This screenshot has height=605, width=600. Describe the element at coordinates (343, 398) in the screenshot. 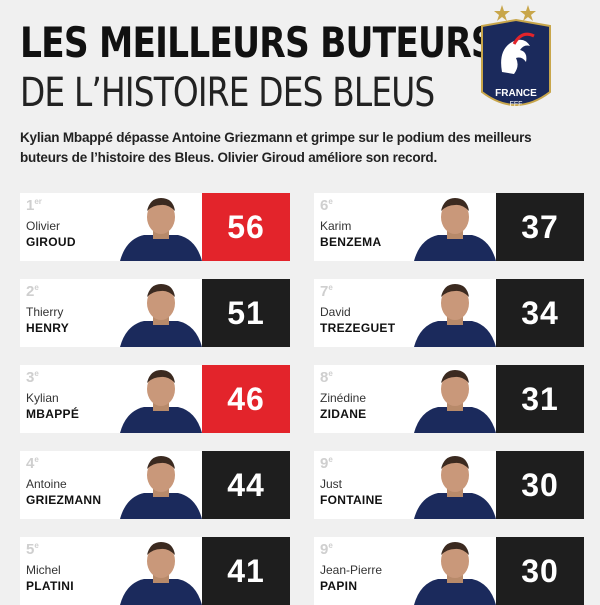

I see `player-first-name: Zinédine` at that location.